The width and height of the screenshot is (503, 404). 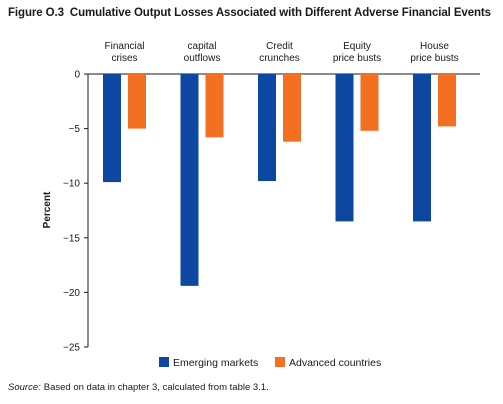 I want to click on category-label: outflows, so click(x=202, y=58).